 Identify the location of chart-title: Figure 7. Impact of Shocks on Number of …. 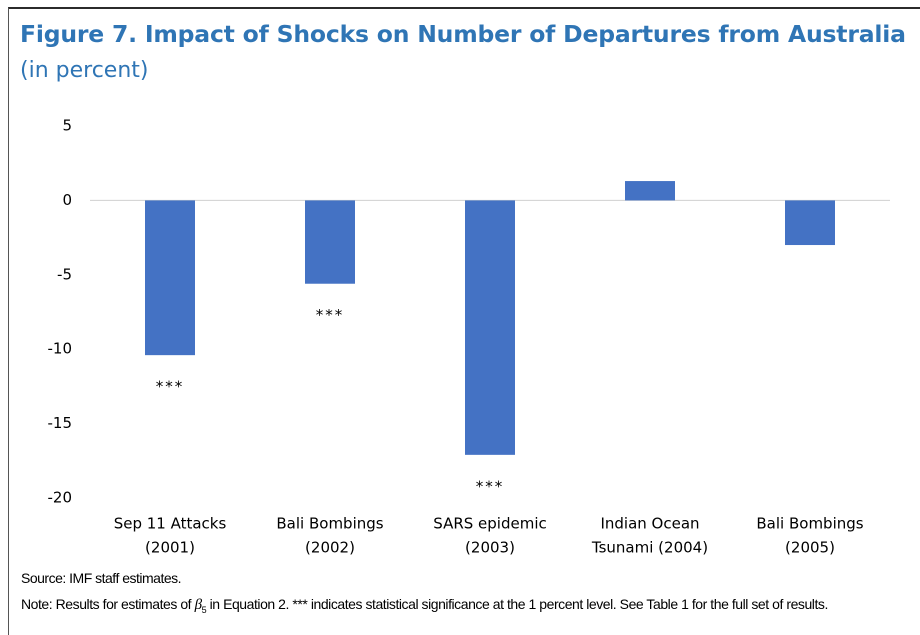
(463, 34).